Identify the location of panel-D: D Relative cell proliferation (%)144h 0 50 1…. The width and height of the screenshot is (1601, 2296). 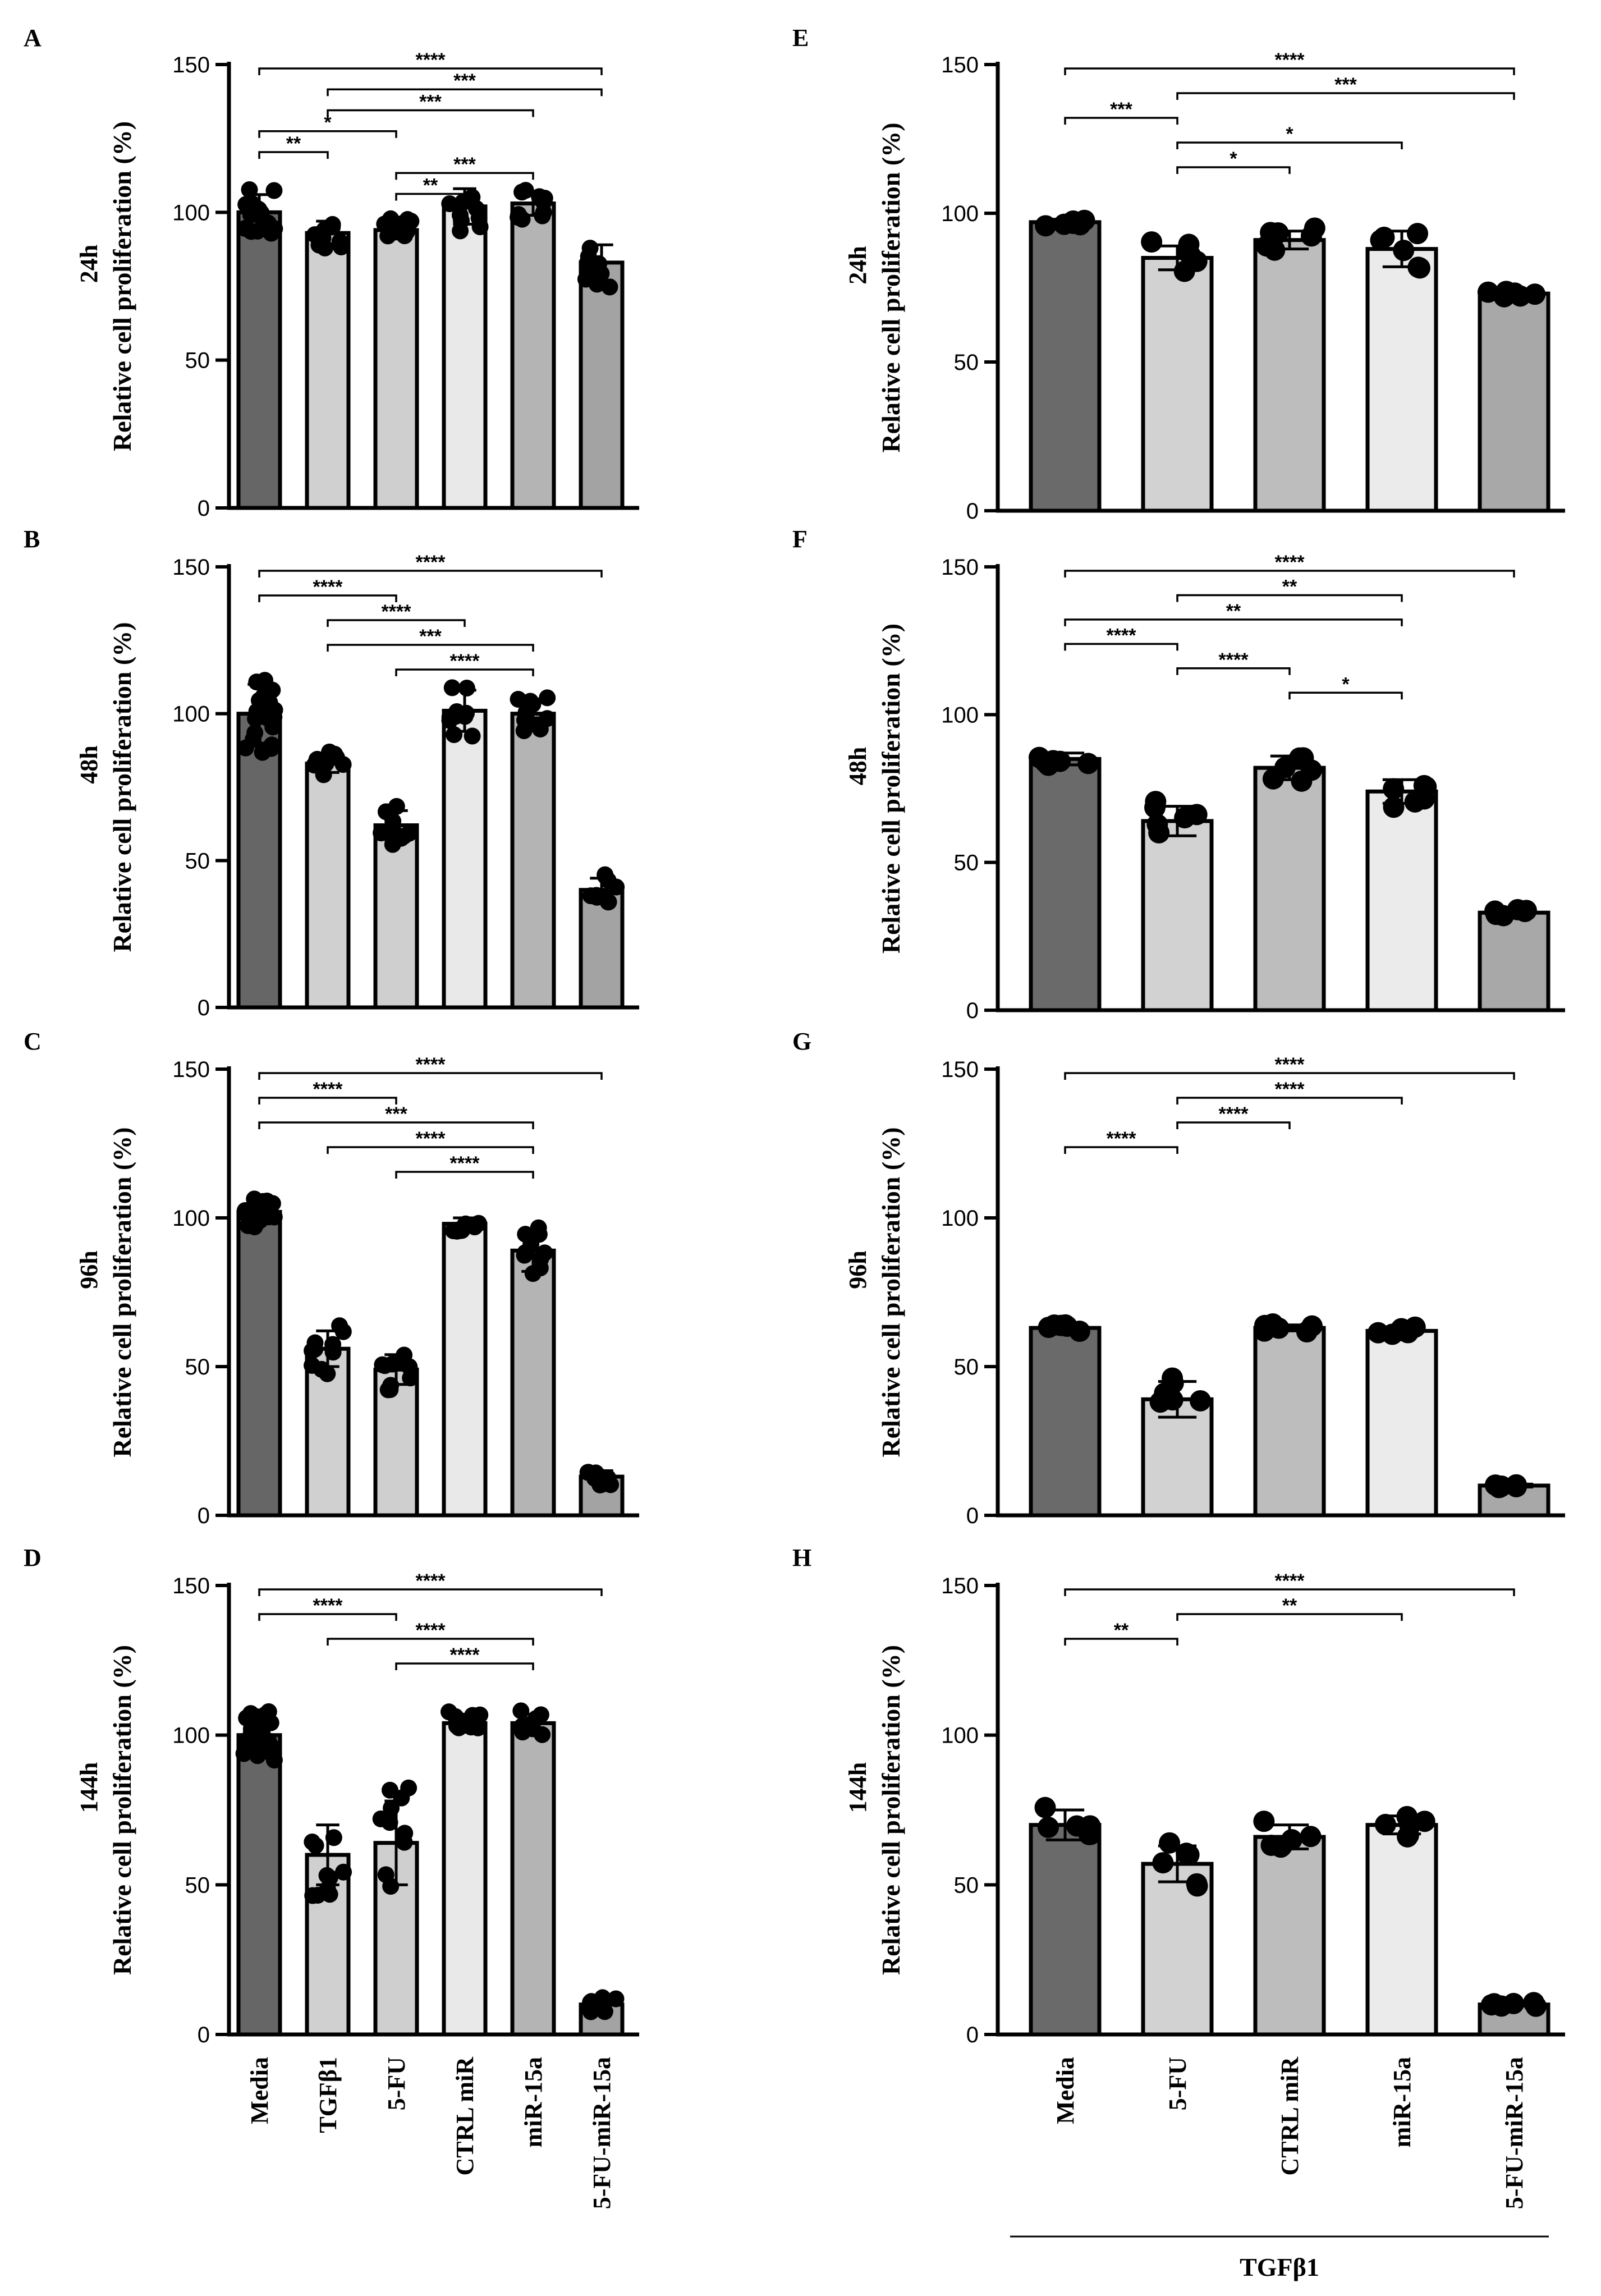
(331, 1877).